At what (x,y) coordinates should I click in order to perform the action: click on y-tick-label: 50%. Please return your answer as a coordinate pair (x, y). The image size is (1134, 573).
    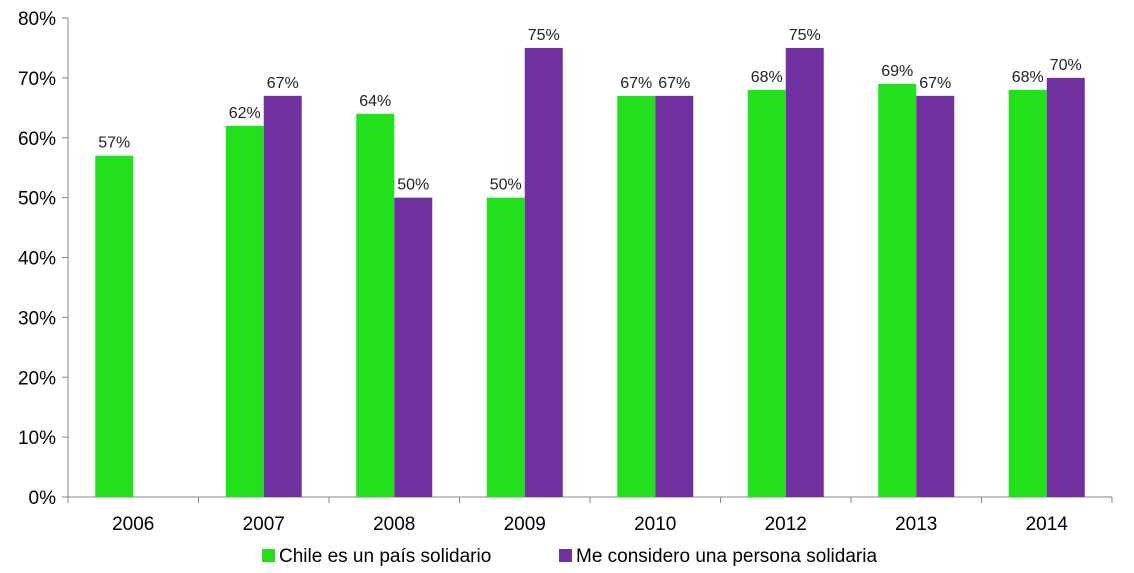
    Looking at the image, I should click on (37, 199).